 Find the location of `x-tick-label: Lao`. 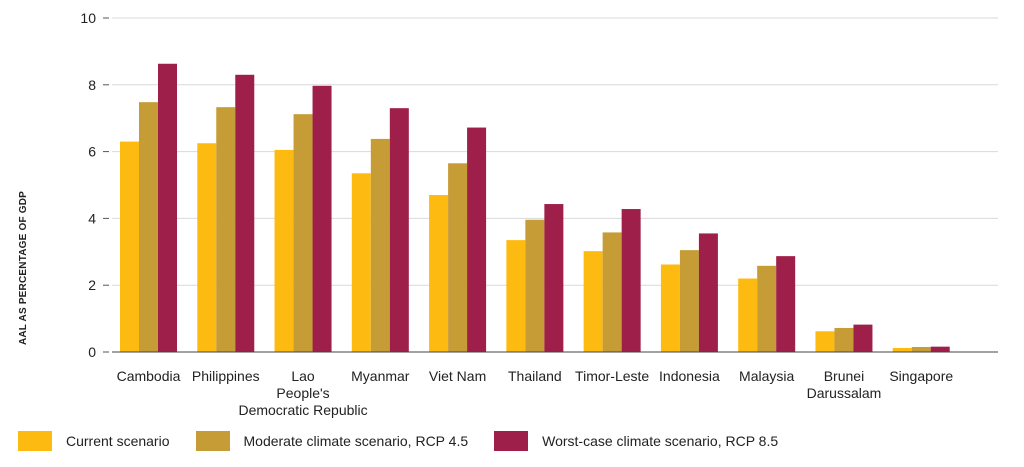

x-tick-label: Lao is located at coordinates (303, 376).